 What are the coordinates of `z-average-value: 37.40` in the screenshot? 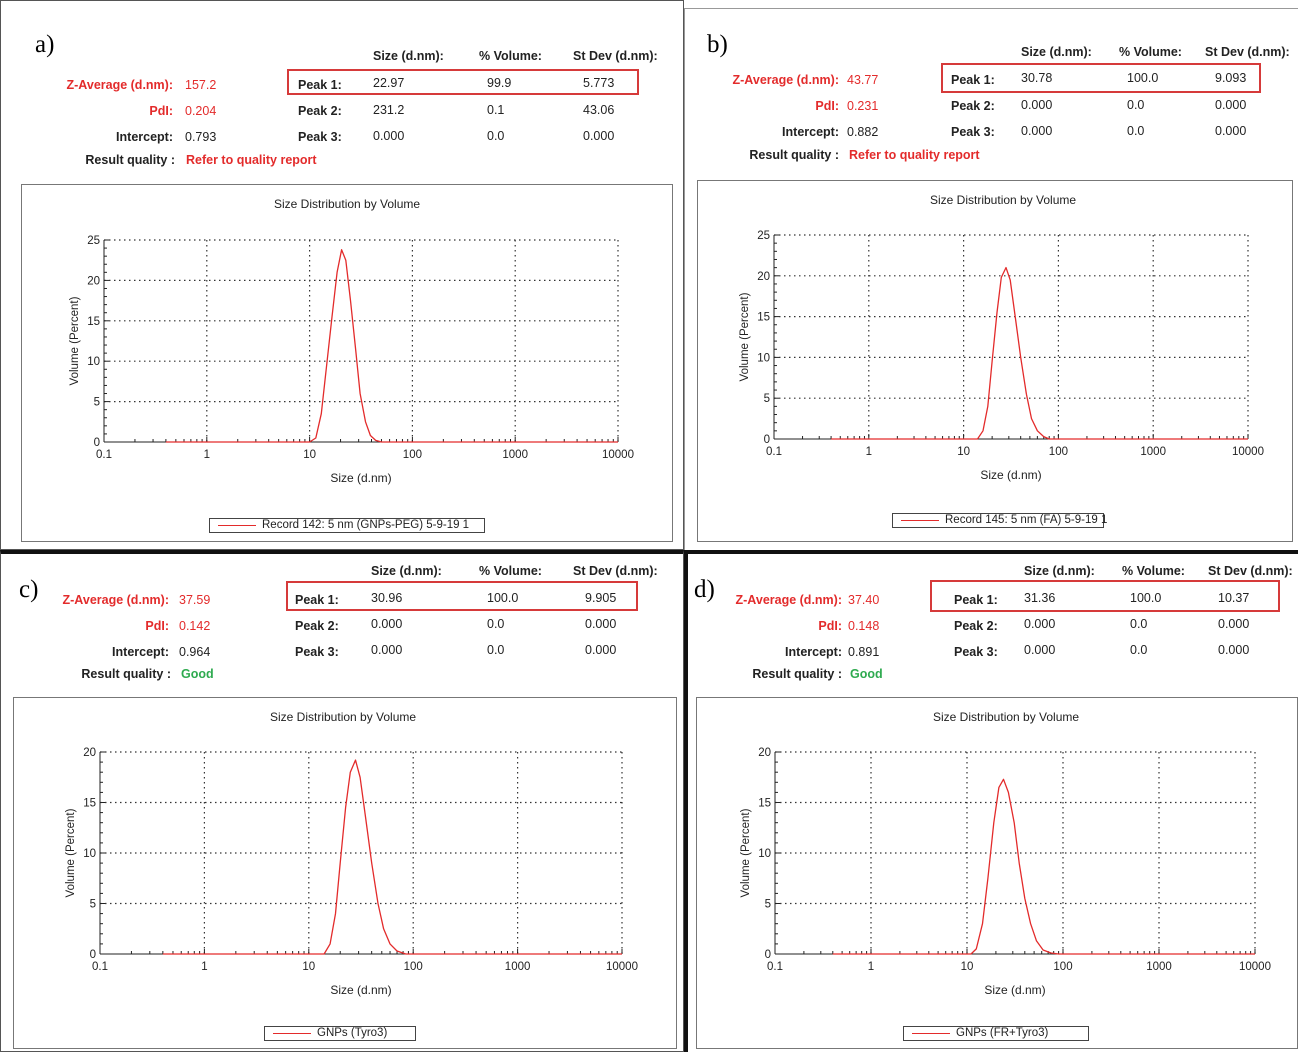 It's located at (864, 600).